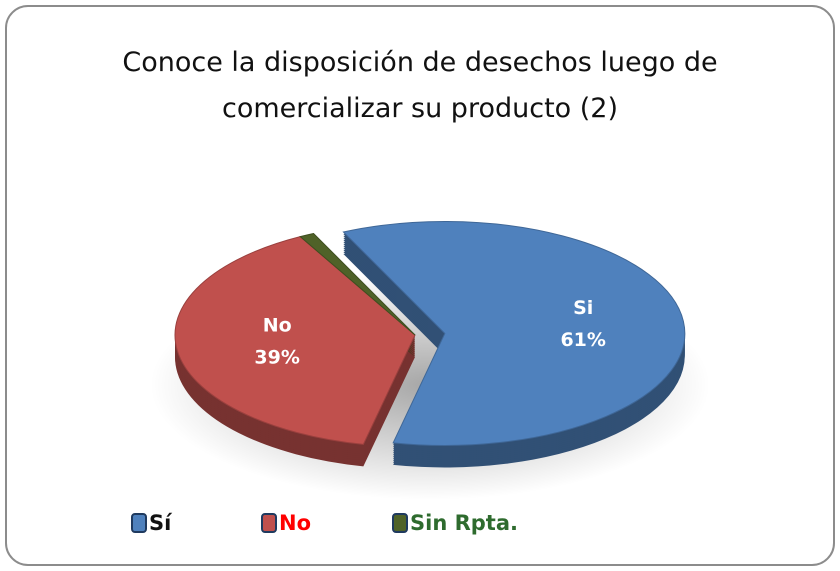 The height and width of the screenshot is (571, 840). What do you see at coordinates (161, 523) in the screenshot?
I see `legend-label: Sí` at bounding box center [161, 523].